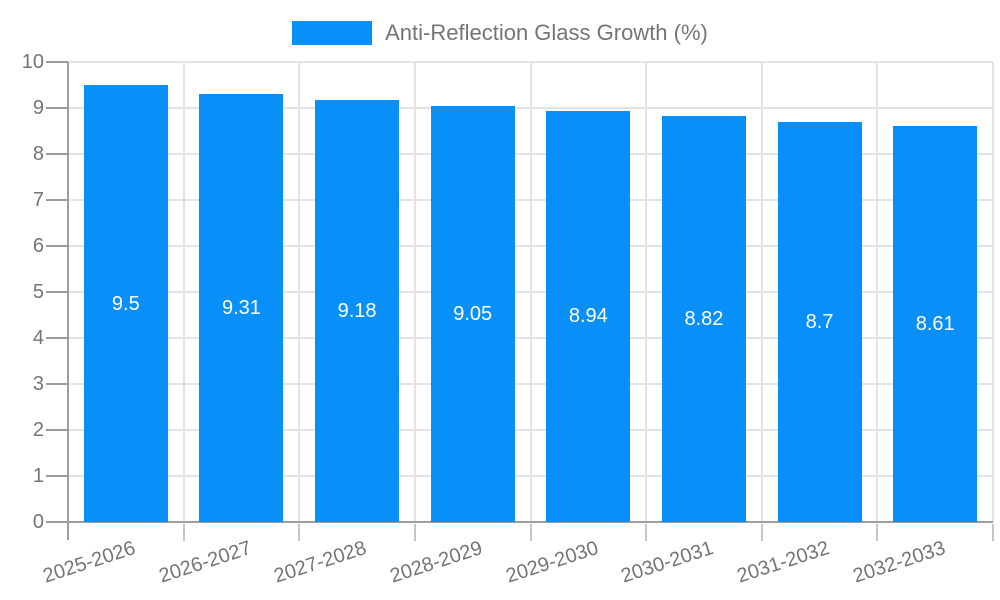 The height and width of the screenshot is (600, 1000). I want to click on y-axis-tick-label: 9, so click(38, 108).